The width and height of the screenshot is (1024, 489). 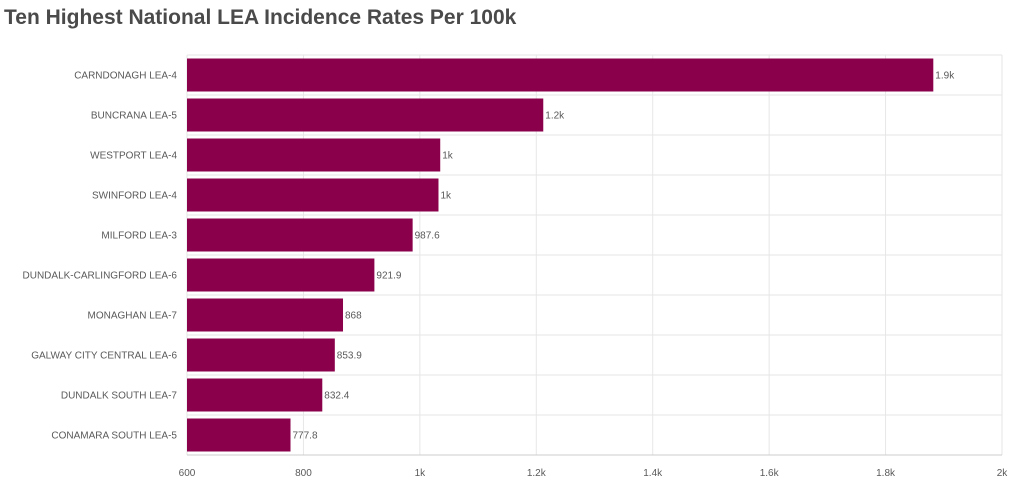 What do you see at coordinates (133, 316) in the screenshot?
I see `category-label: MONAGHAN LEA-7` at bounding box center [133, 316].